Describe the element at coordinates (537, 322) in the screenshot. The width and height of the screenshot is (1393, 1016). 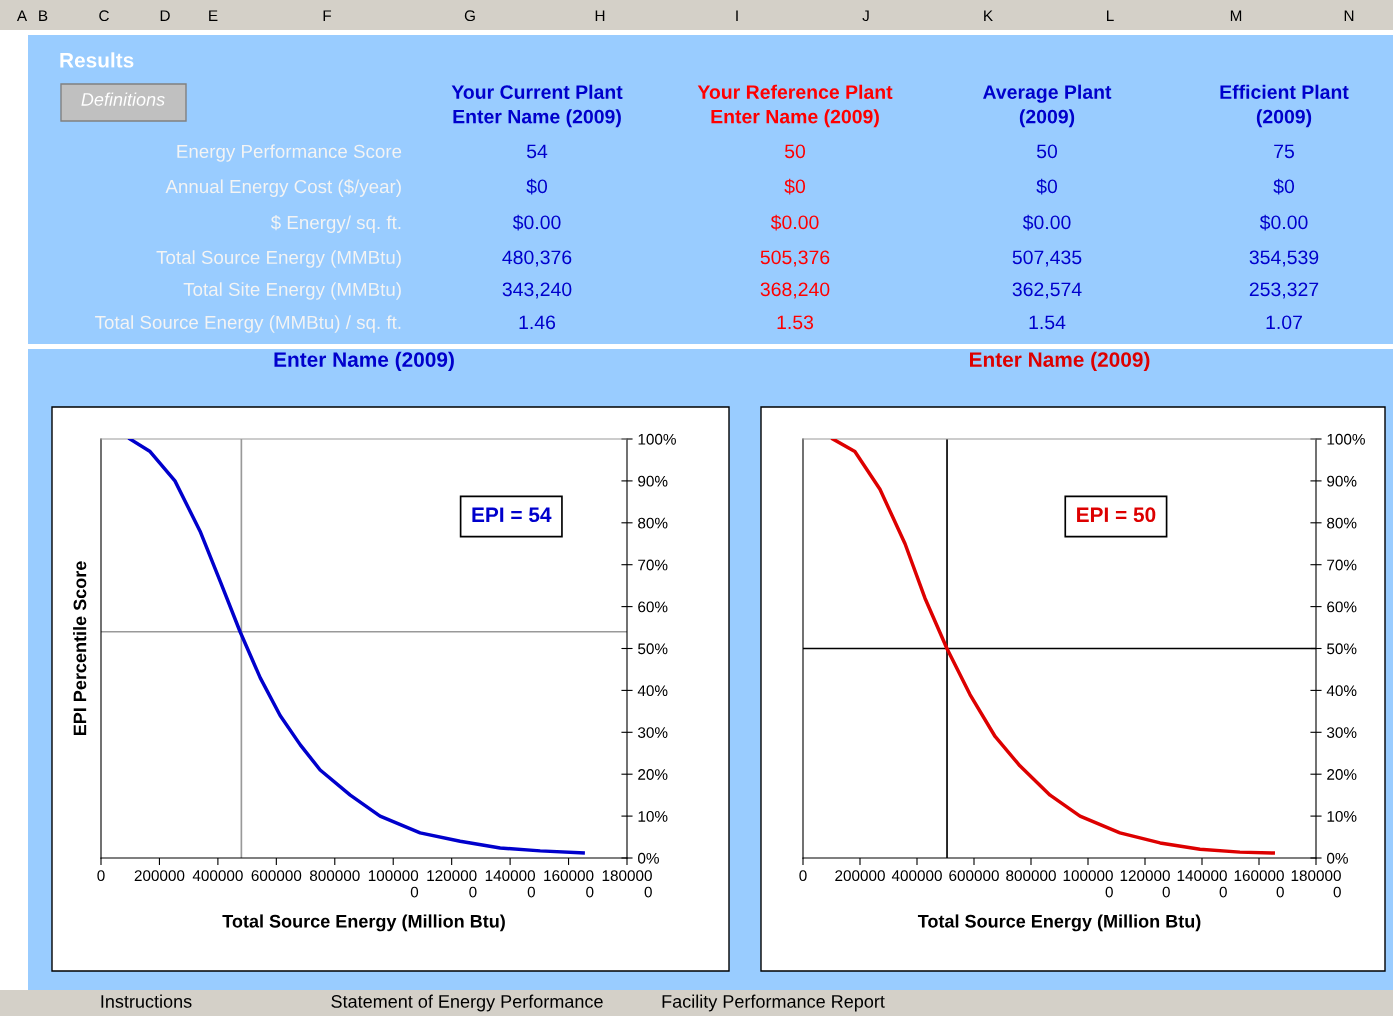
I see `text: 1.46` at that location.